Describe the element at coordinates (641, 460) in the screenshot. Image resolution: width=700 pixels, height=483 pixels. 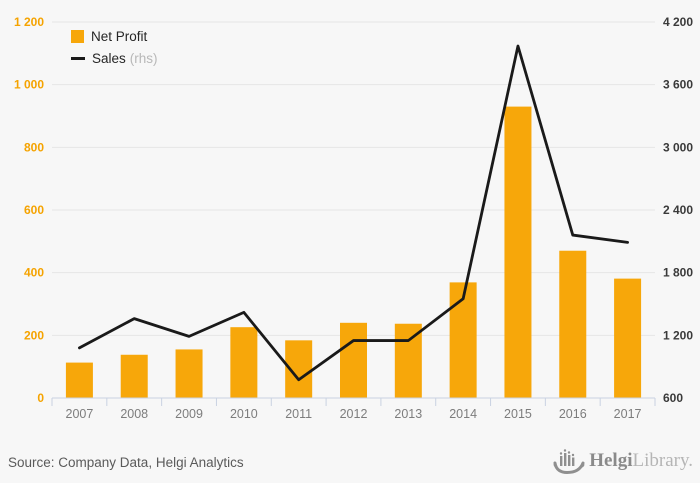
I see `logo-wordmark: HelgiLibrary.` at that location.